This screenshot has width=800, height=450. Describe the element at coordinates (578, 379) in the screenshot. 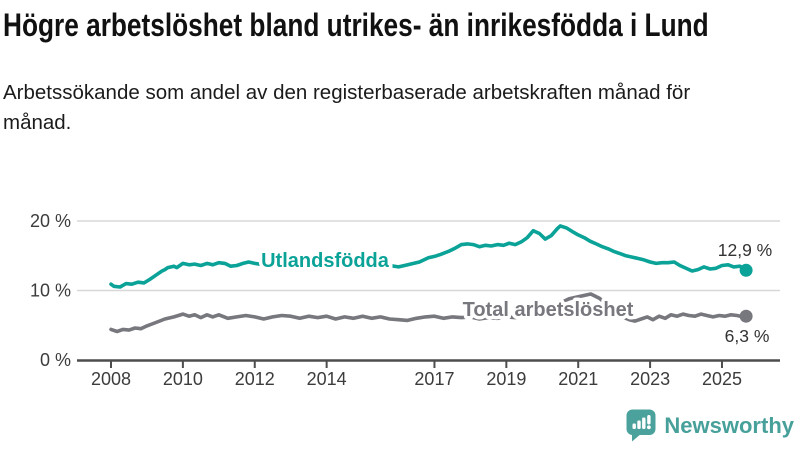

I see `x-tick-label: 2021` at that location.